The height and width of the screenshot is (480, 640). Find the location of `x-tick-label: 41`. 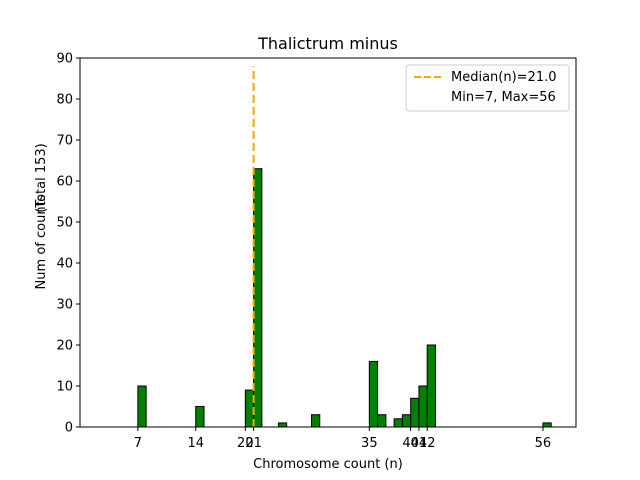

x-tick-label: 41 is located at coordinates (419, 443).